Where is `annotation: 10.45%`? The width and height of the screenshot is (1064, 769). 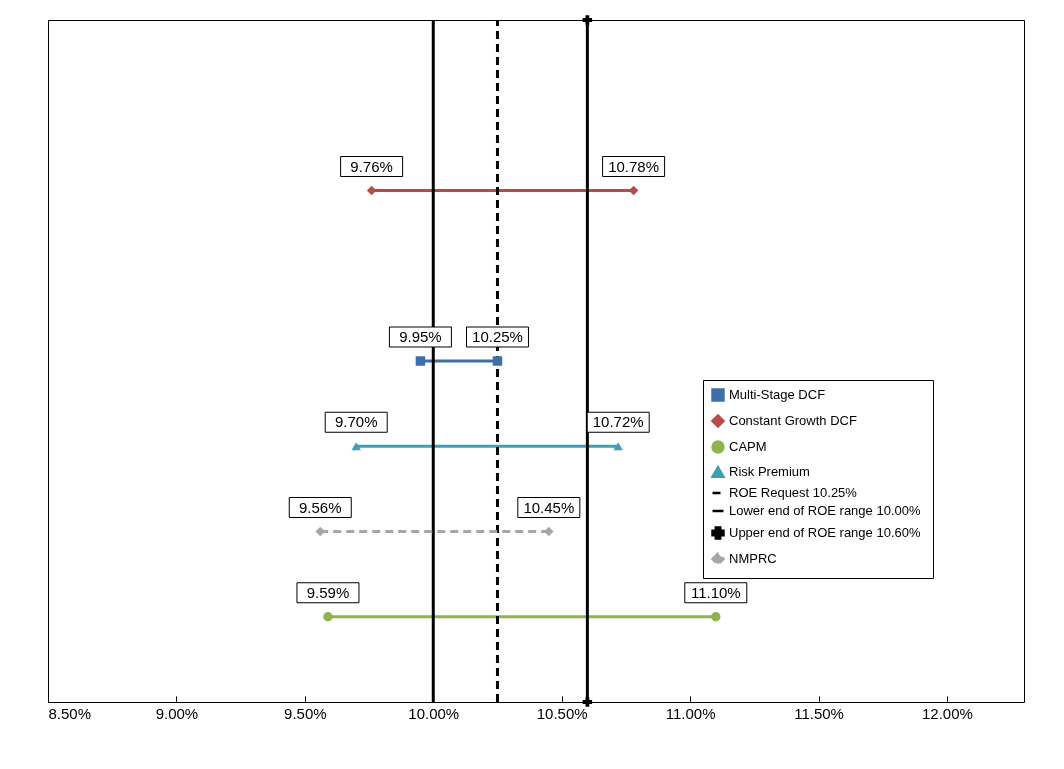
annotation: 10.45% is located at coordinates (549, 507).